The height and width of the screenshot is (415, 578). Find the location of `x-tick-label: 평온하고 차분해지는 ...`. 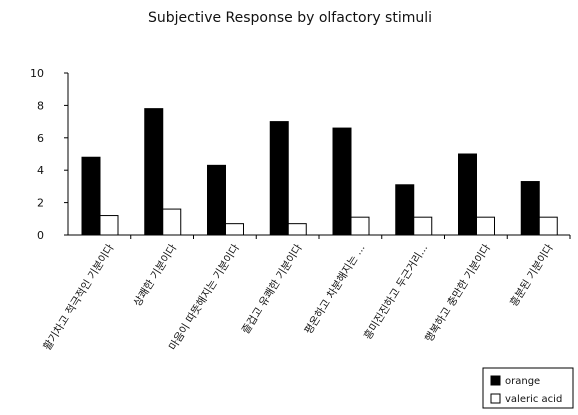

x-tick-label: 평온하고 차분해지는 ... is located at coordinates (335, 289).